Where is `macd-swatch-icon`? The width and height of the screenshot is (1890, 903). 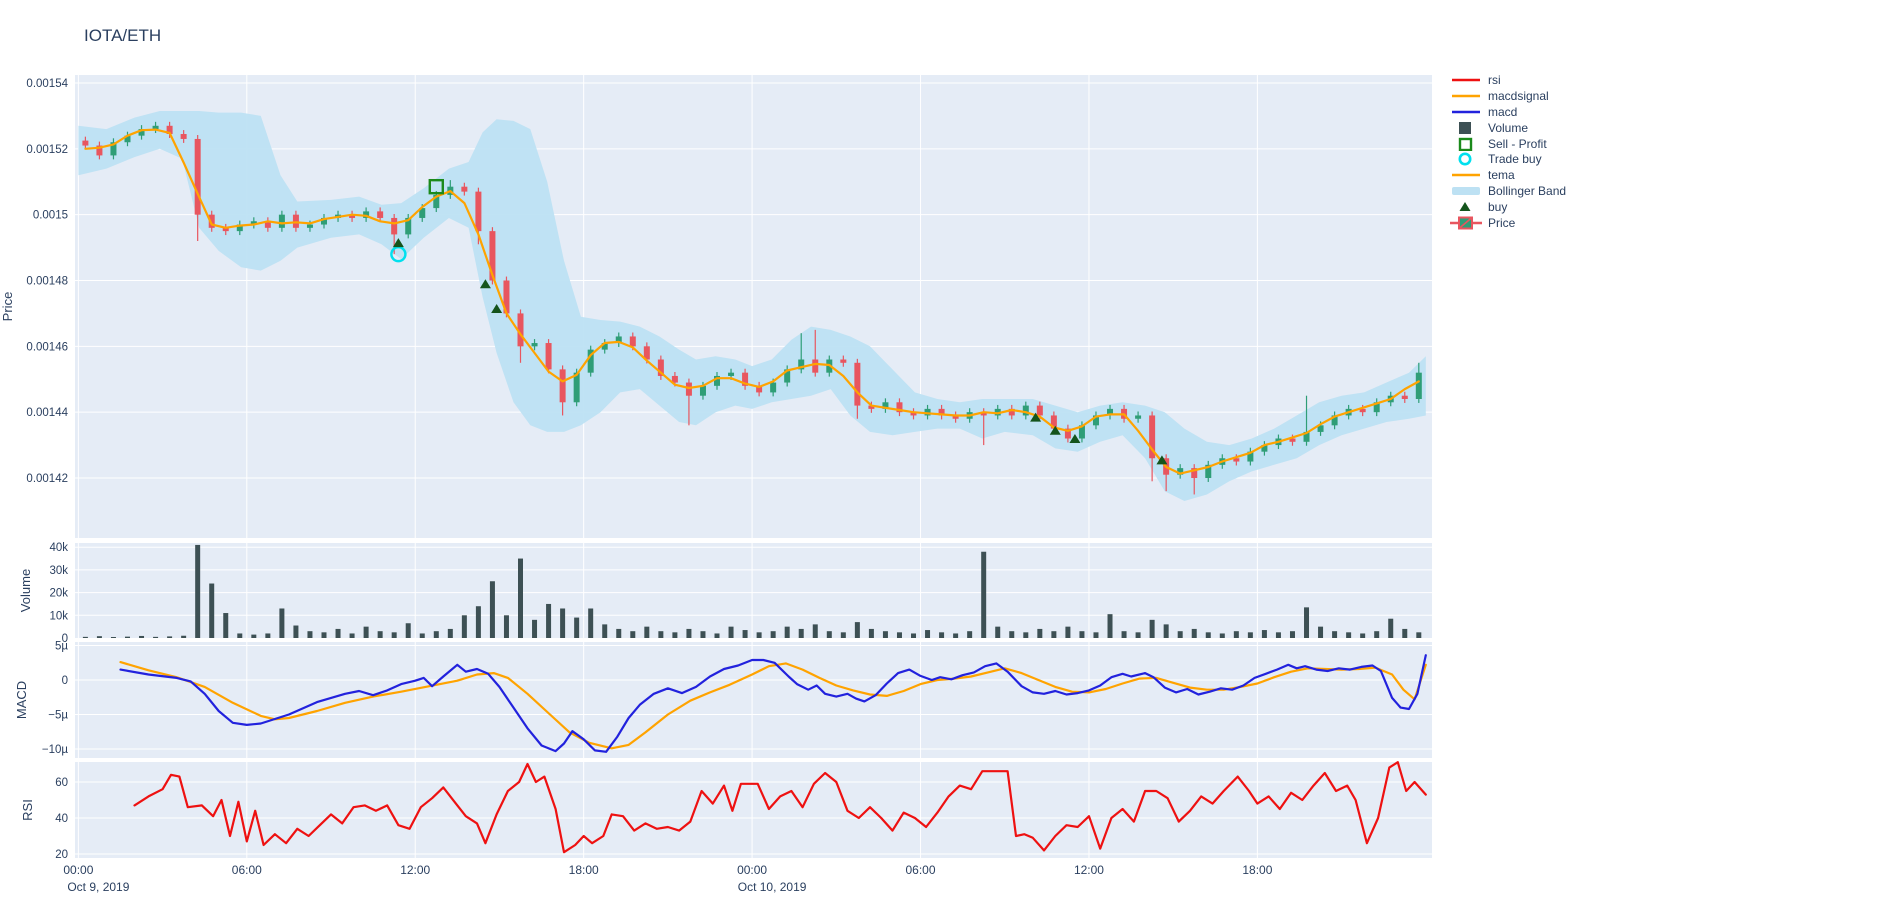 macd-swatch-icon is located at coordinates (1466, 111).